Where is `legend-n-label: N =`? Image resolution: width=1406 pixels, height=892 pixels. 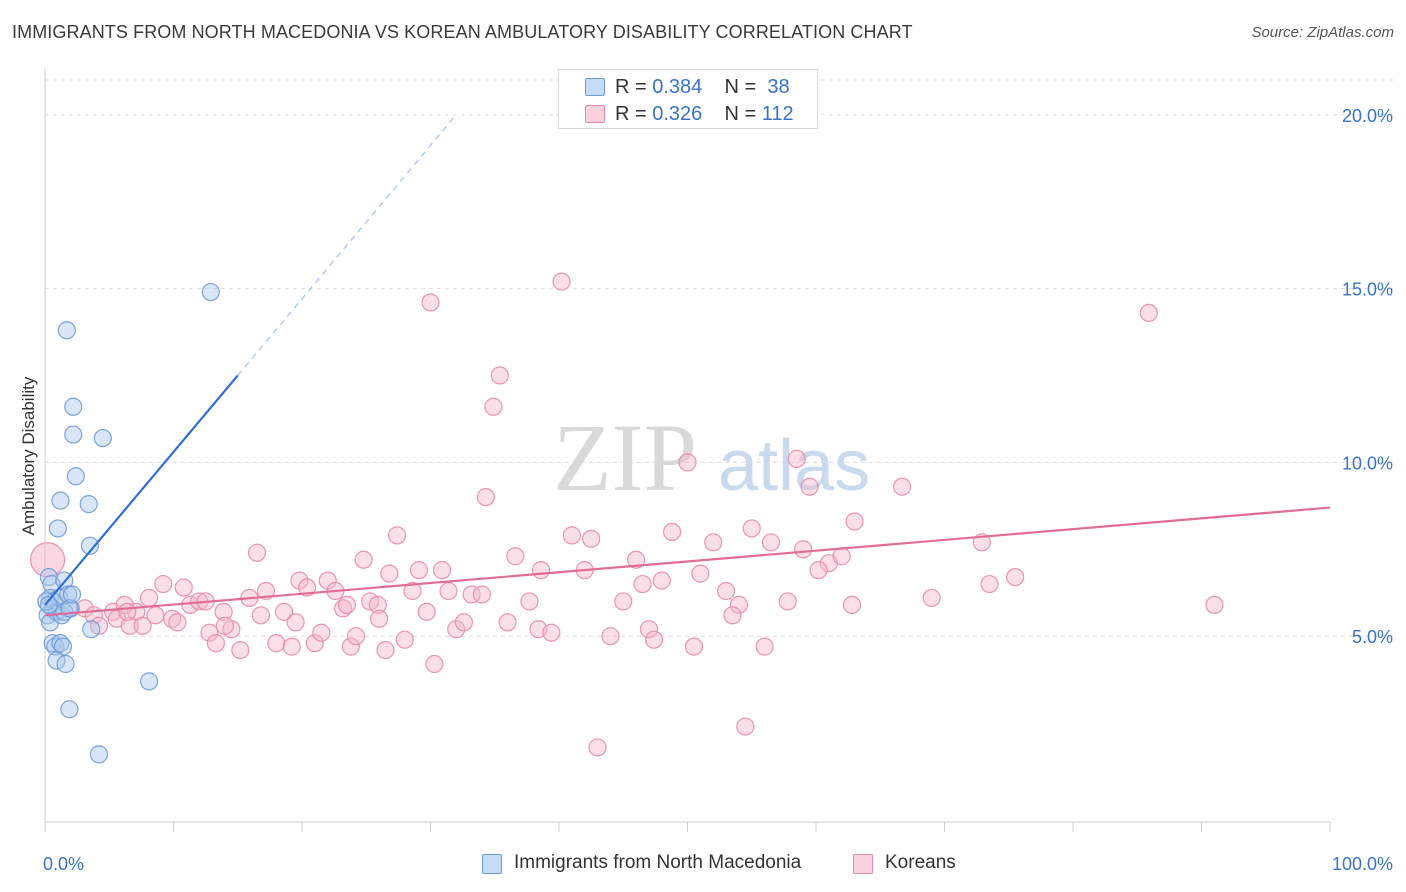
legend-n-label: N = is located at coordinates (740, 87).